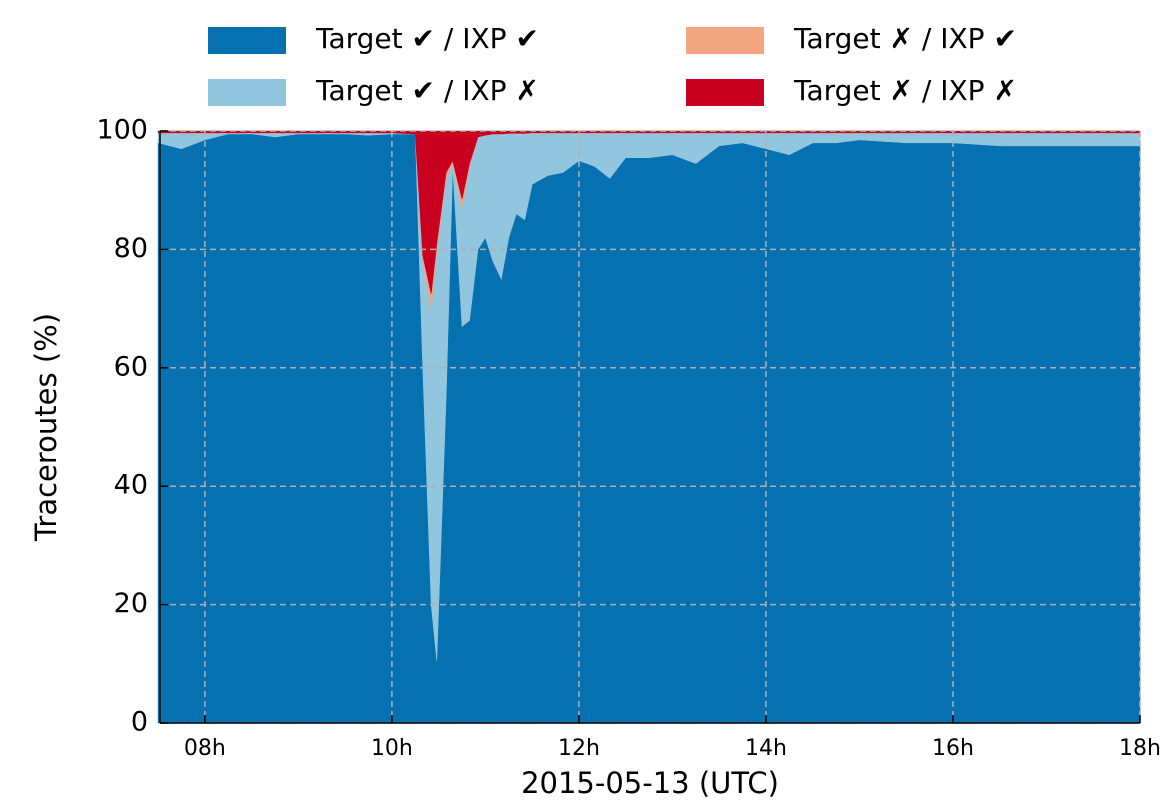 This screenshot has width=1173, height=810. I want to click on y-tick-label: 20, so click(131, 603).